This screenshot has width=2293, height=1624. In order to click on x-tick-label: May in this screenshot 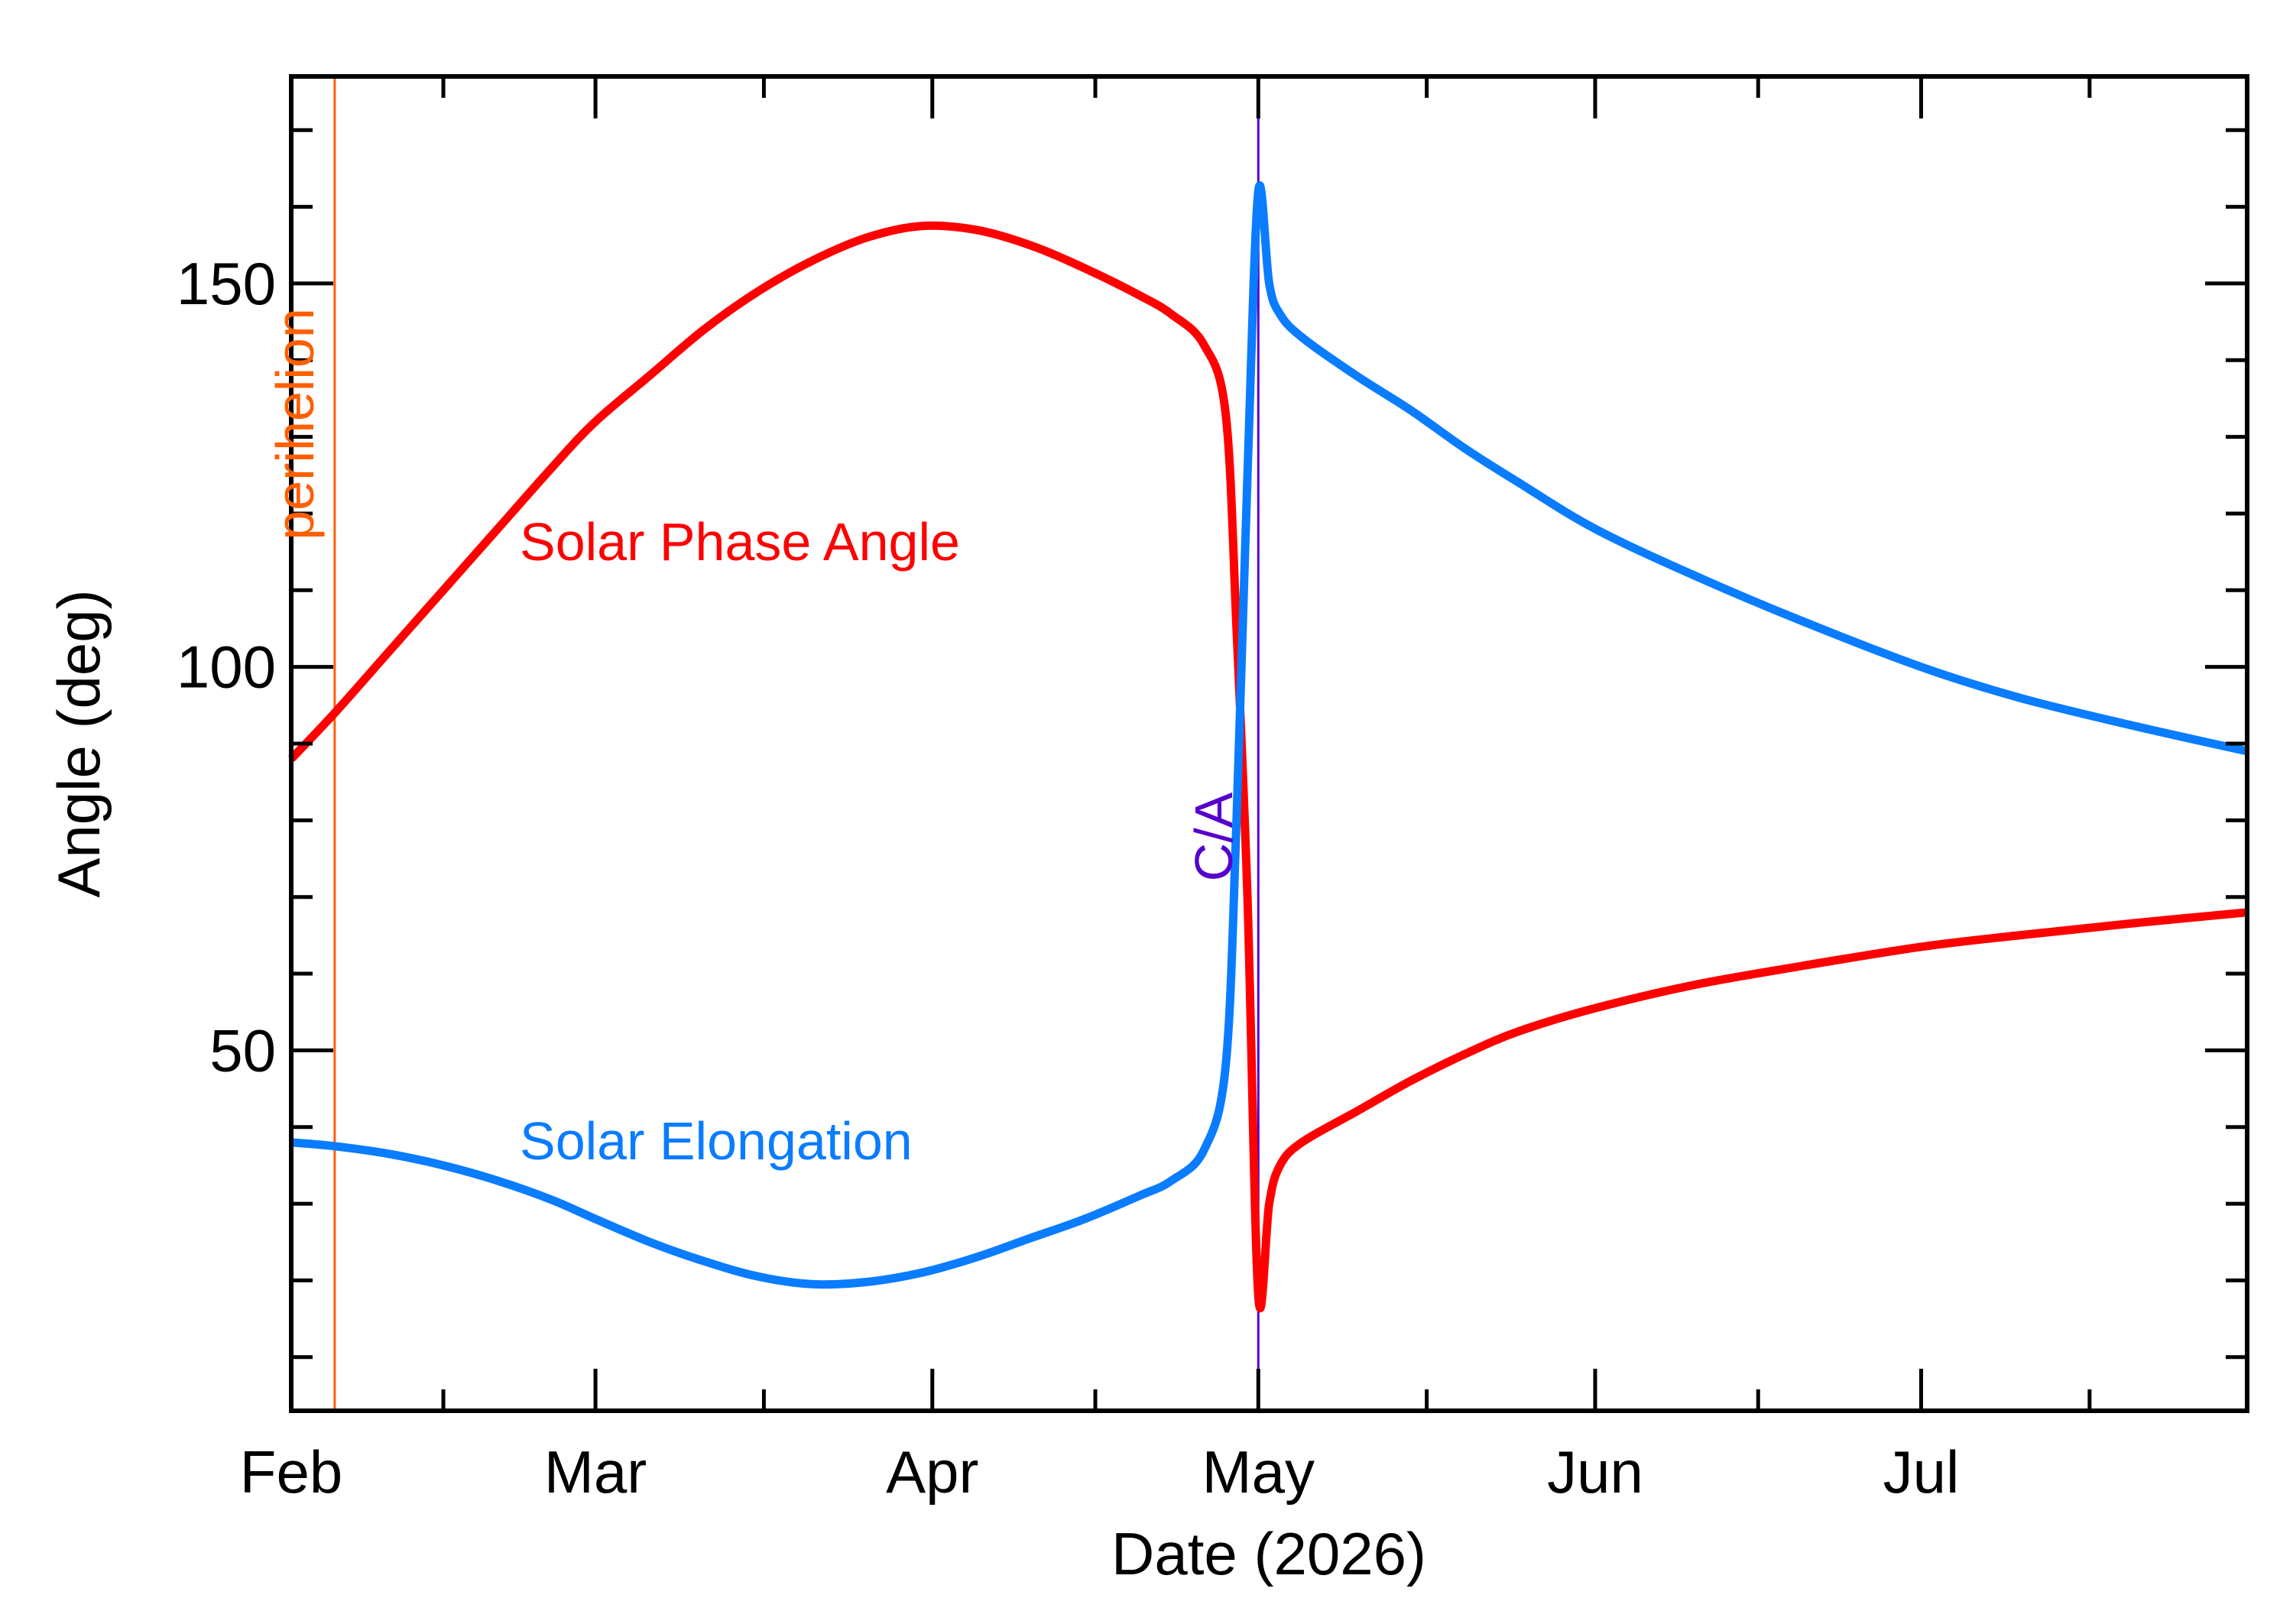, I will do `click(1258, 1472)`.